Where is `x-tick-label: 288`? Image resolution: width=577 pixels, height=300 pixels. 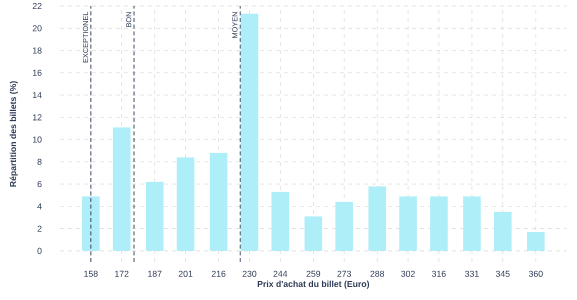
x-tick-label: 288 is located at coordinates (377, 273).